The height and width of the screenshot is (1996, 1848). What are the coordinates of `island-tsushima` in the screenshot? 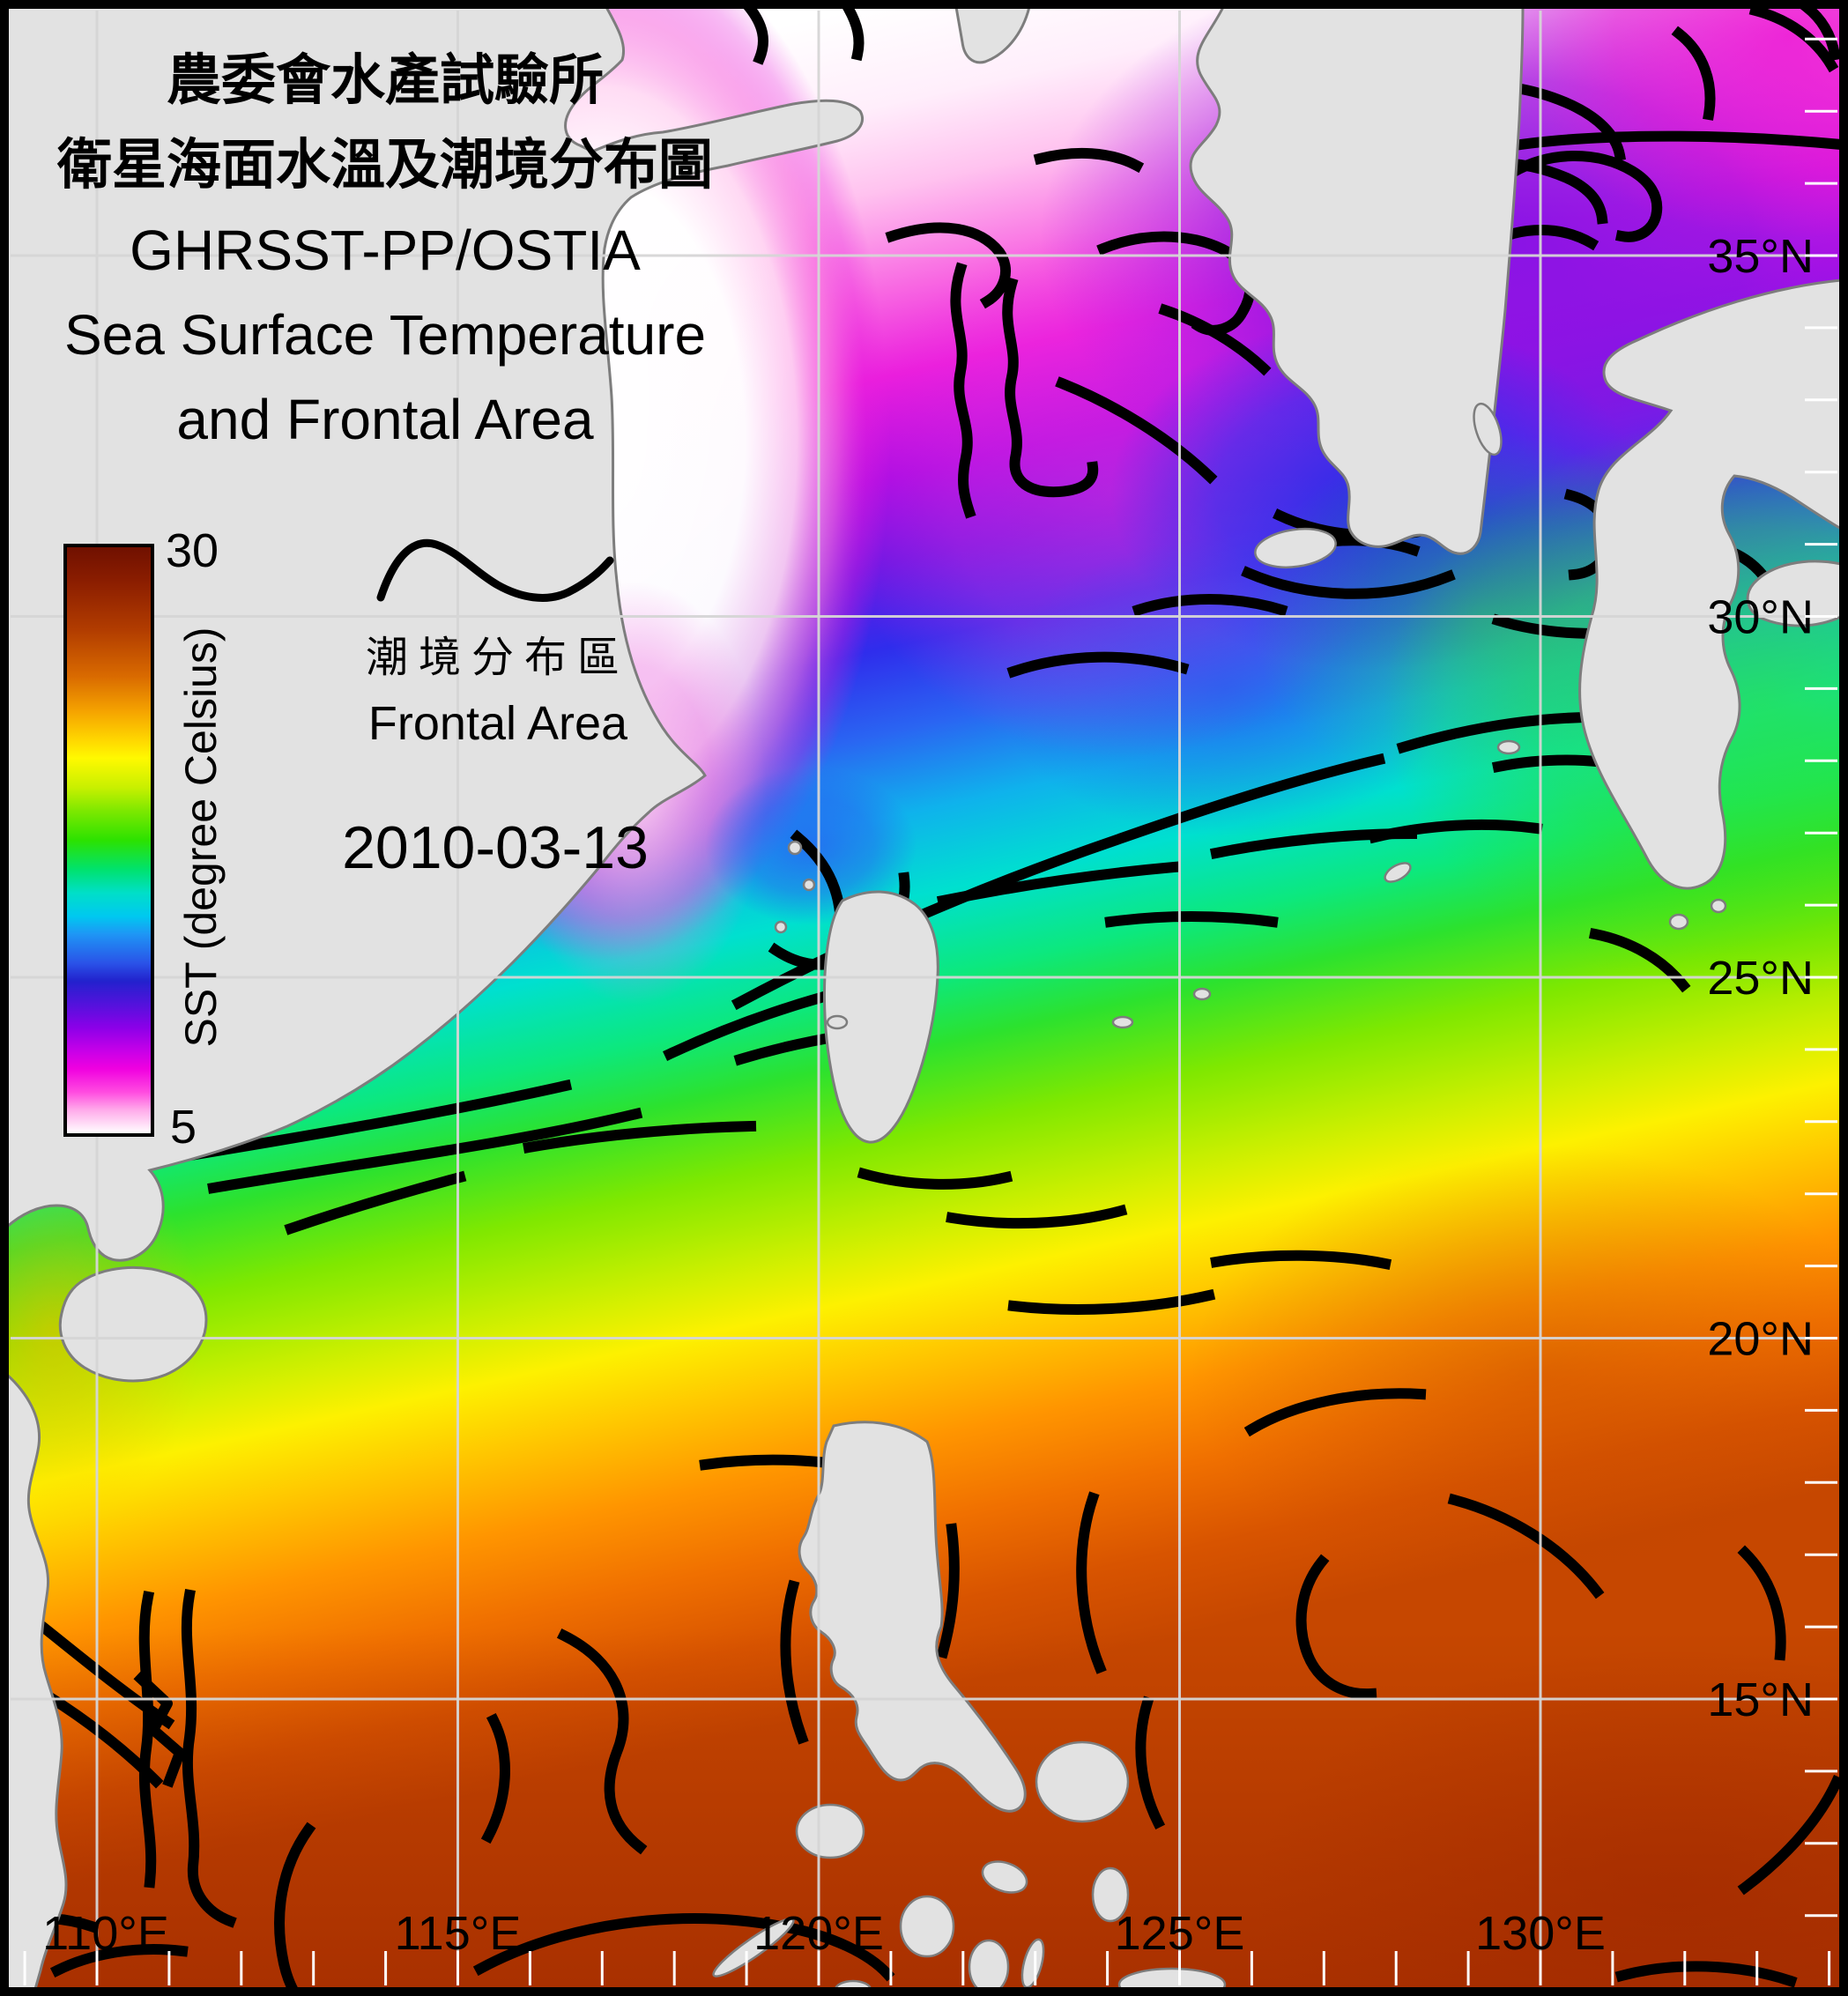 It's located at (1488, 429).